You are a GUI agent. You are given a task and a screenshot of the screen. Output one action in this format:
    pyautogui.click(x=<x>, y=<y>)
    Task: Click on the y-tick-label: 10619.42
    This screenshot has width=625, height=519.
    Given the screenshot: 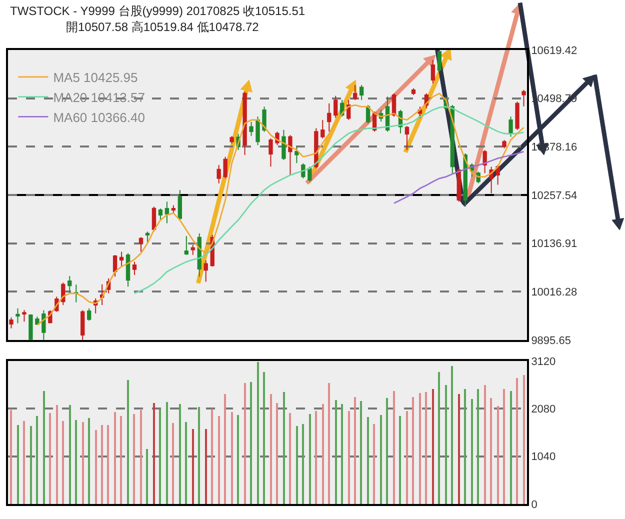 What is the action you would take?
    pyautogui.click(x=554, y=50)
    